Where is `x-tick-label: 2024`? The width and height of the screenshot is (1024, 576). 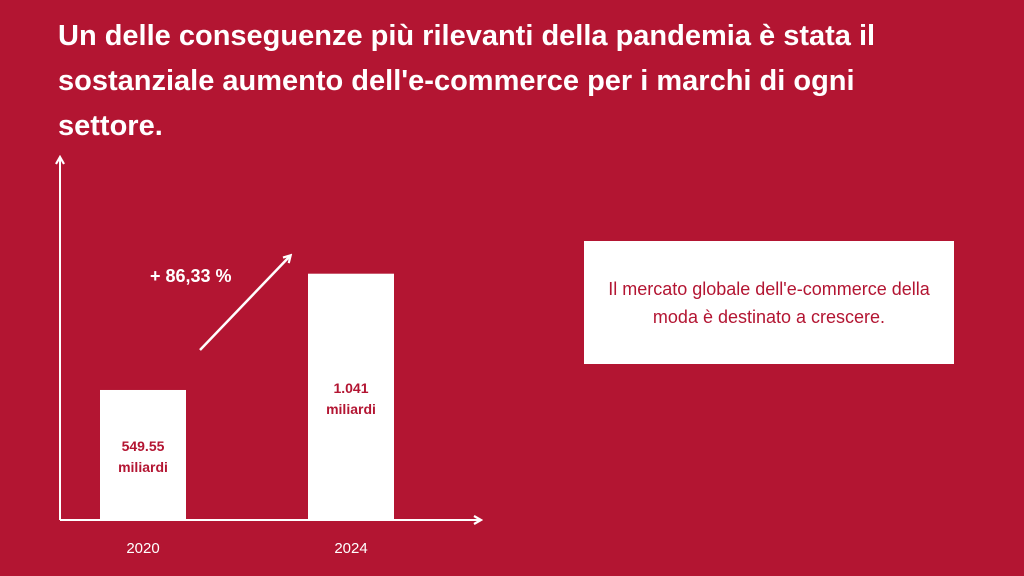 x-tick-label: 2024 is located at coordinates (350, 548).